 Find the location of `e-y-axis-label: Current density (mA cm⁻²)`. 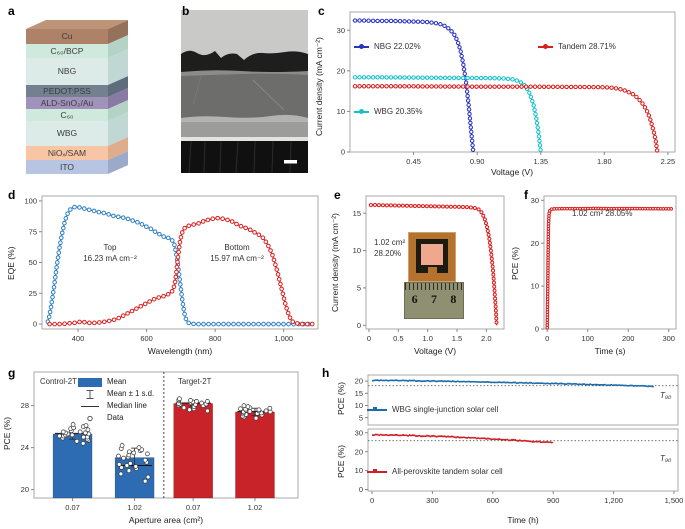

e-y-axis-label: Current density (mA cm⁻²) is located at coordinates (335, 263).